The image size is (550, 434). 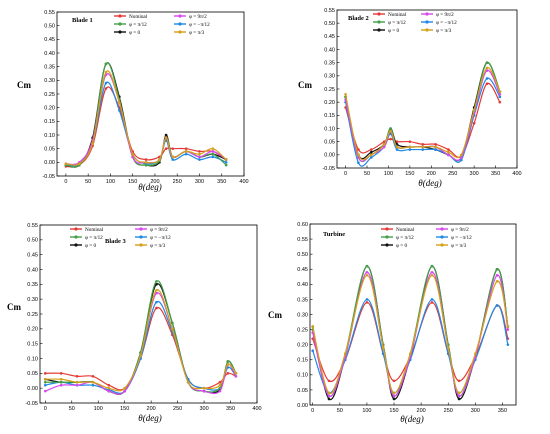 What do you see at coordinates (116, 241) in the screenshot?
I see `panel-title: Blade 3` at bounding box center [116, 241].